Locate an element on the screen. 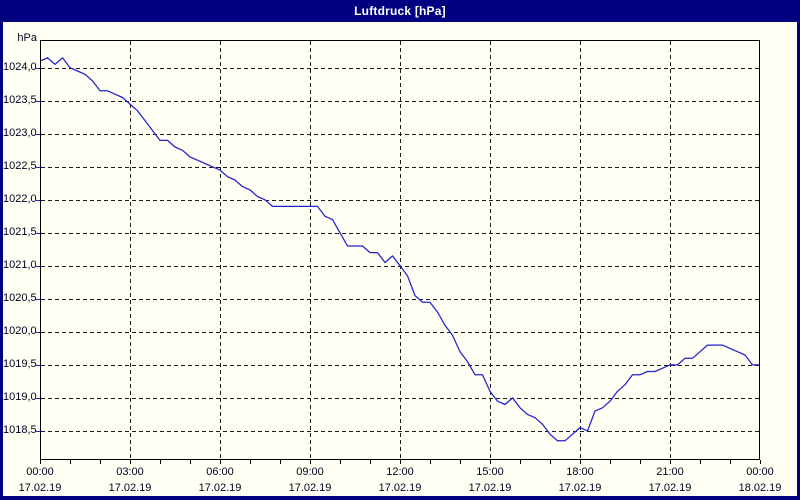 The height and width of the screenshot is (500, 800). y-tick-label: 1022,5 is located at coordinates (20, 165).